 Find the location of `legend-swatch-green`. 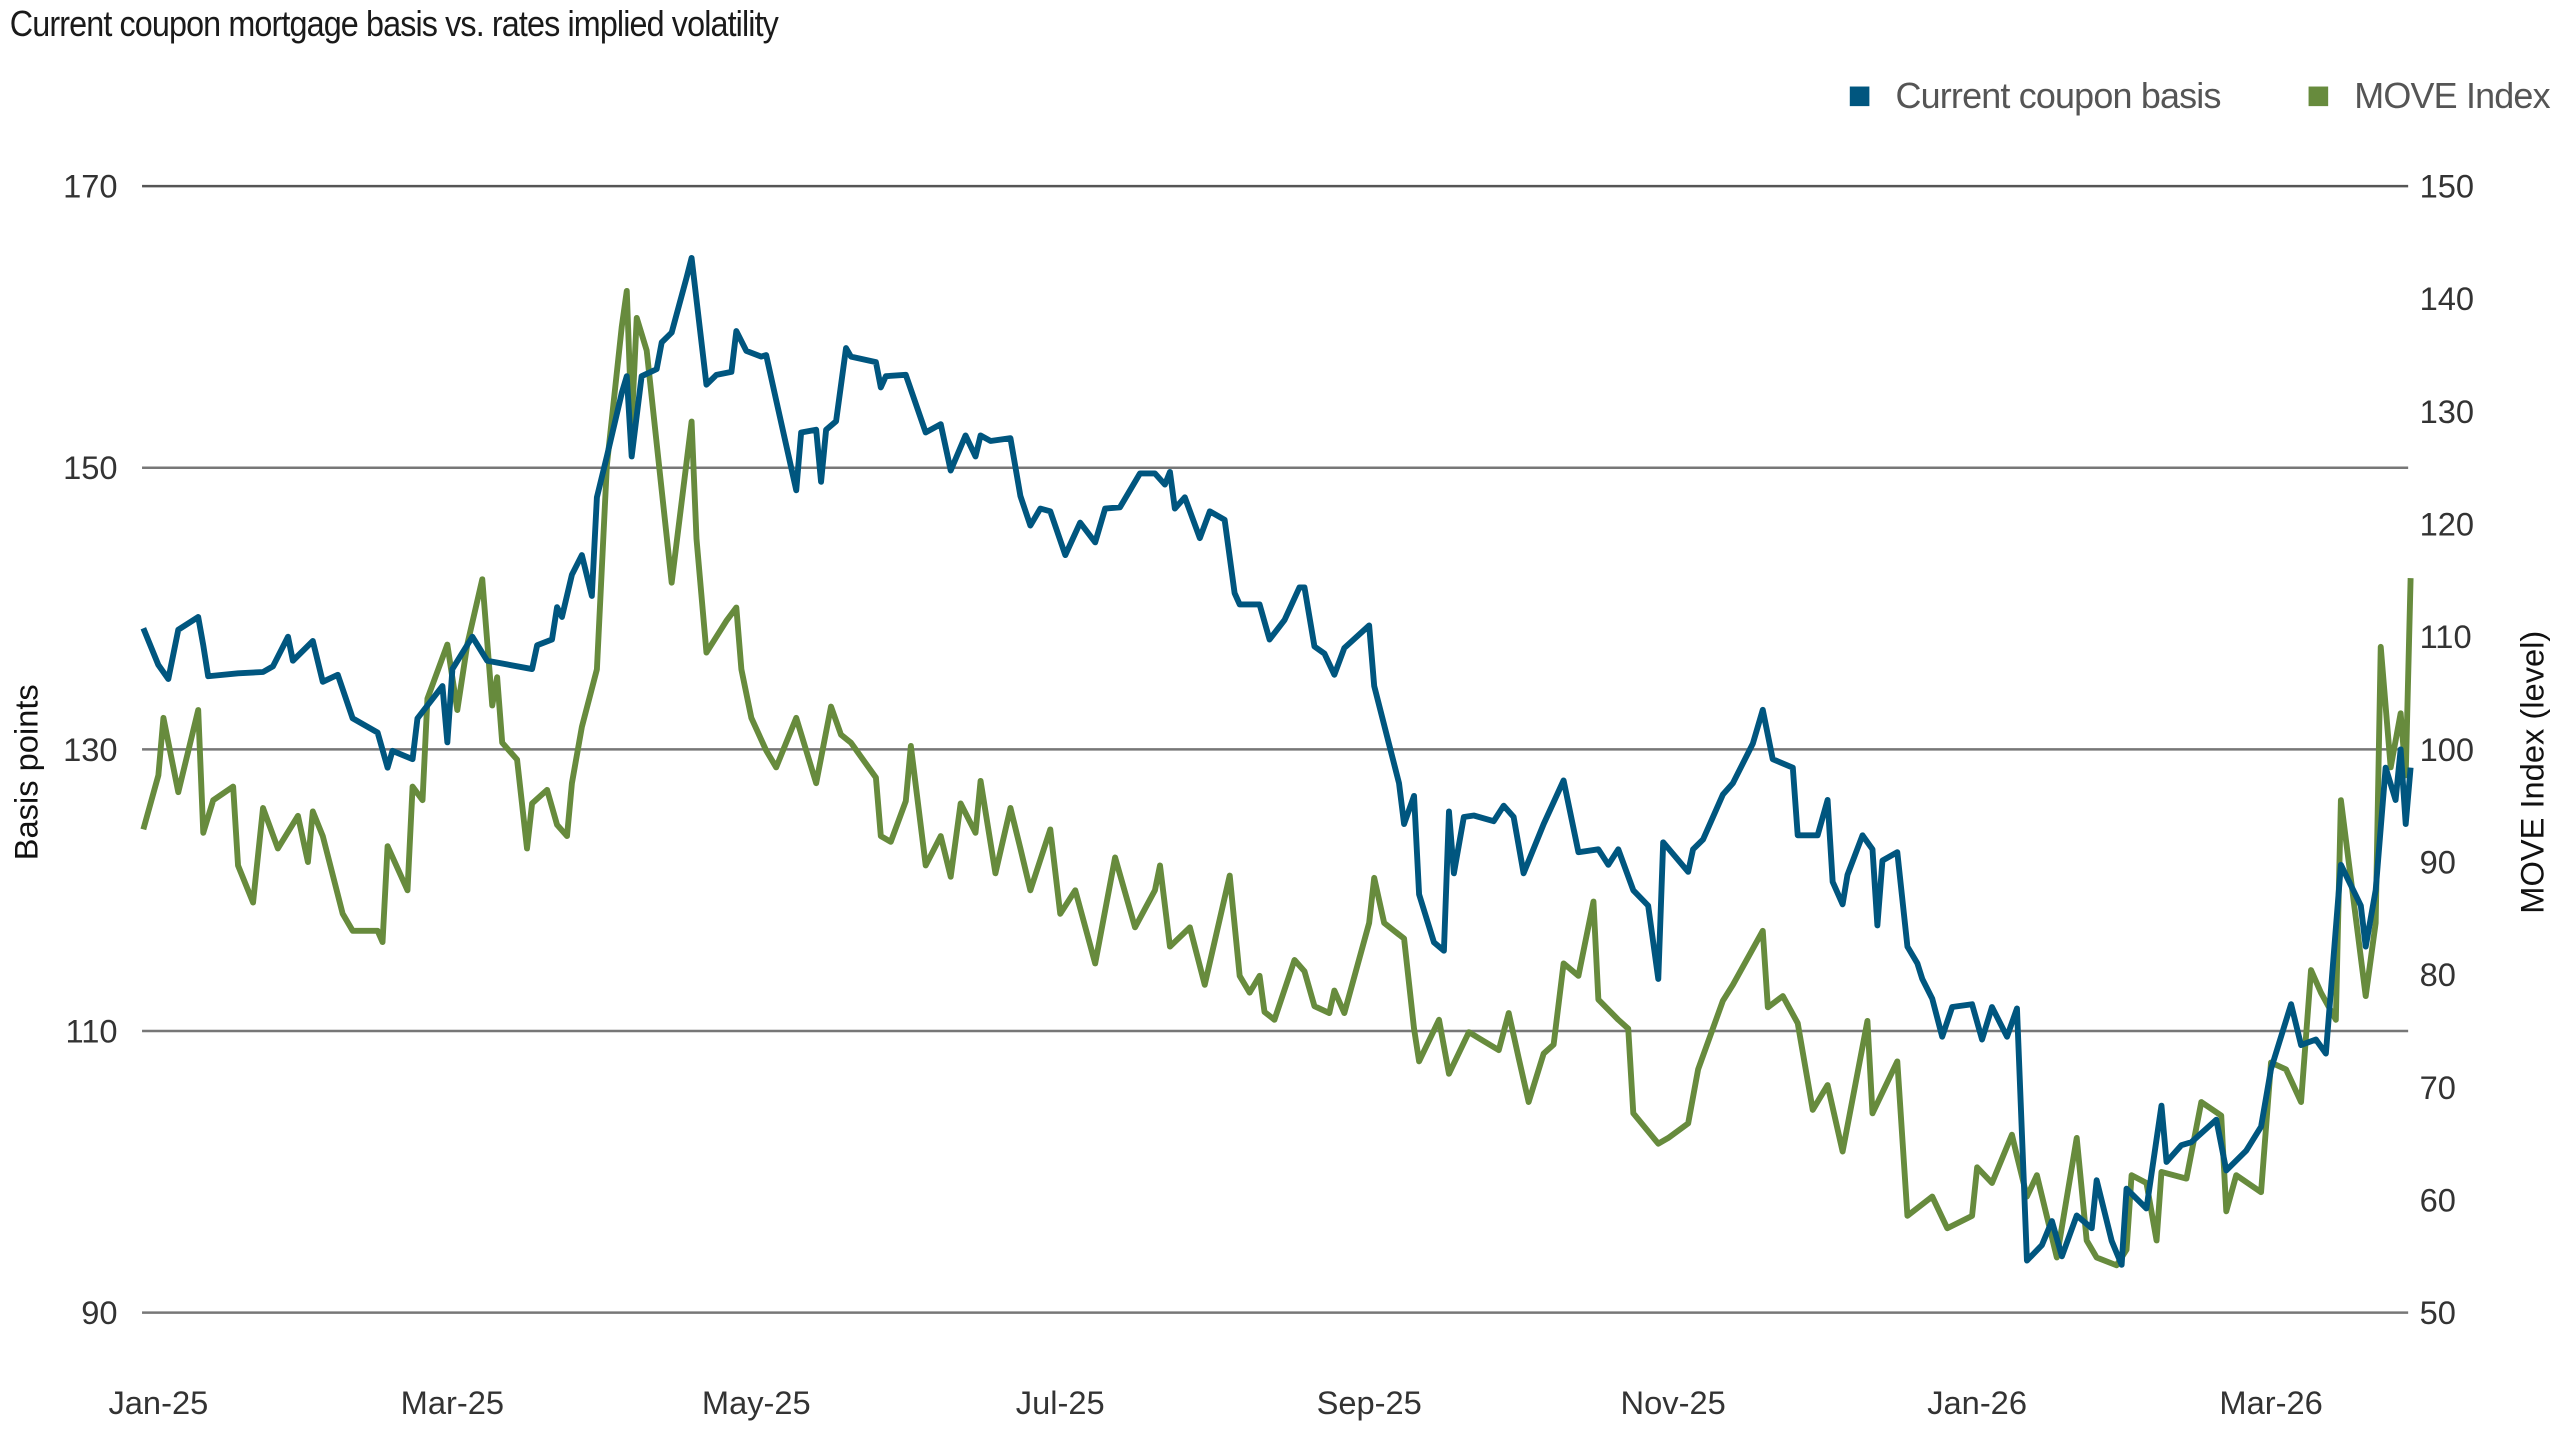

legend-swatch-green is located at coordinates (2318, 96).